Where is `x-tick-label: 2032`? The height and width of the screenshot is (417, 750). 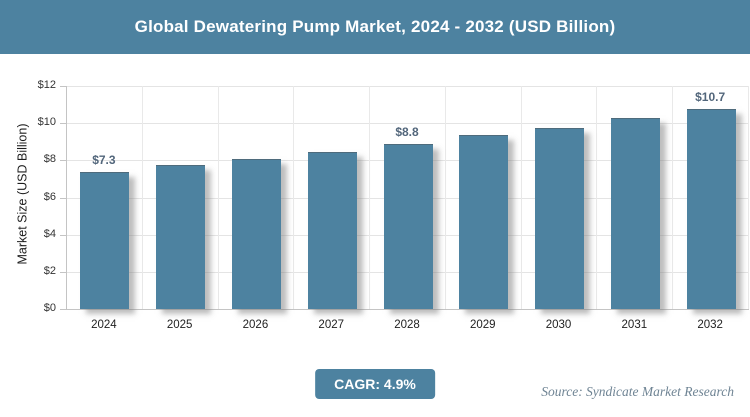
x-tick-label: 2032 is located at coordinates (710, 325).